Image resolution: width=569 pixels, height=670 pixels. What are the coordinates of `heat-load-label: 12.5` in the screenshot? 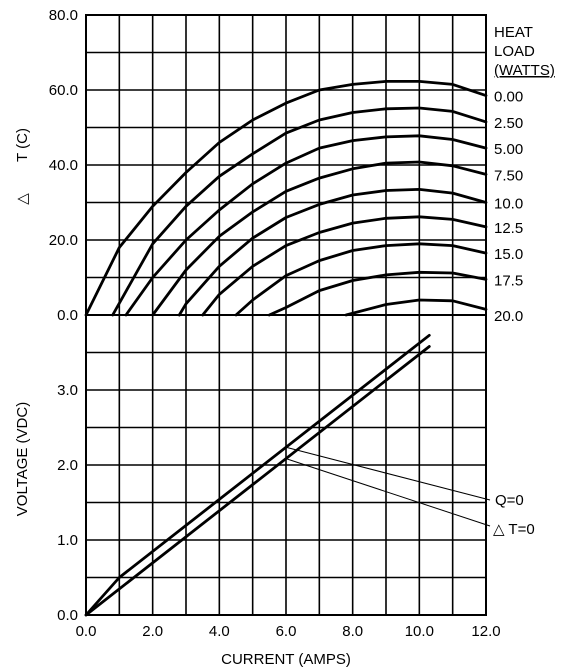 It's located at (508, 228).